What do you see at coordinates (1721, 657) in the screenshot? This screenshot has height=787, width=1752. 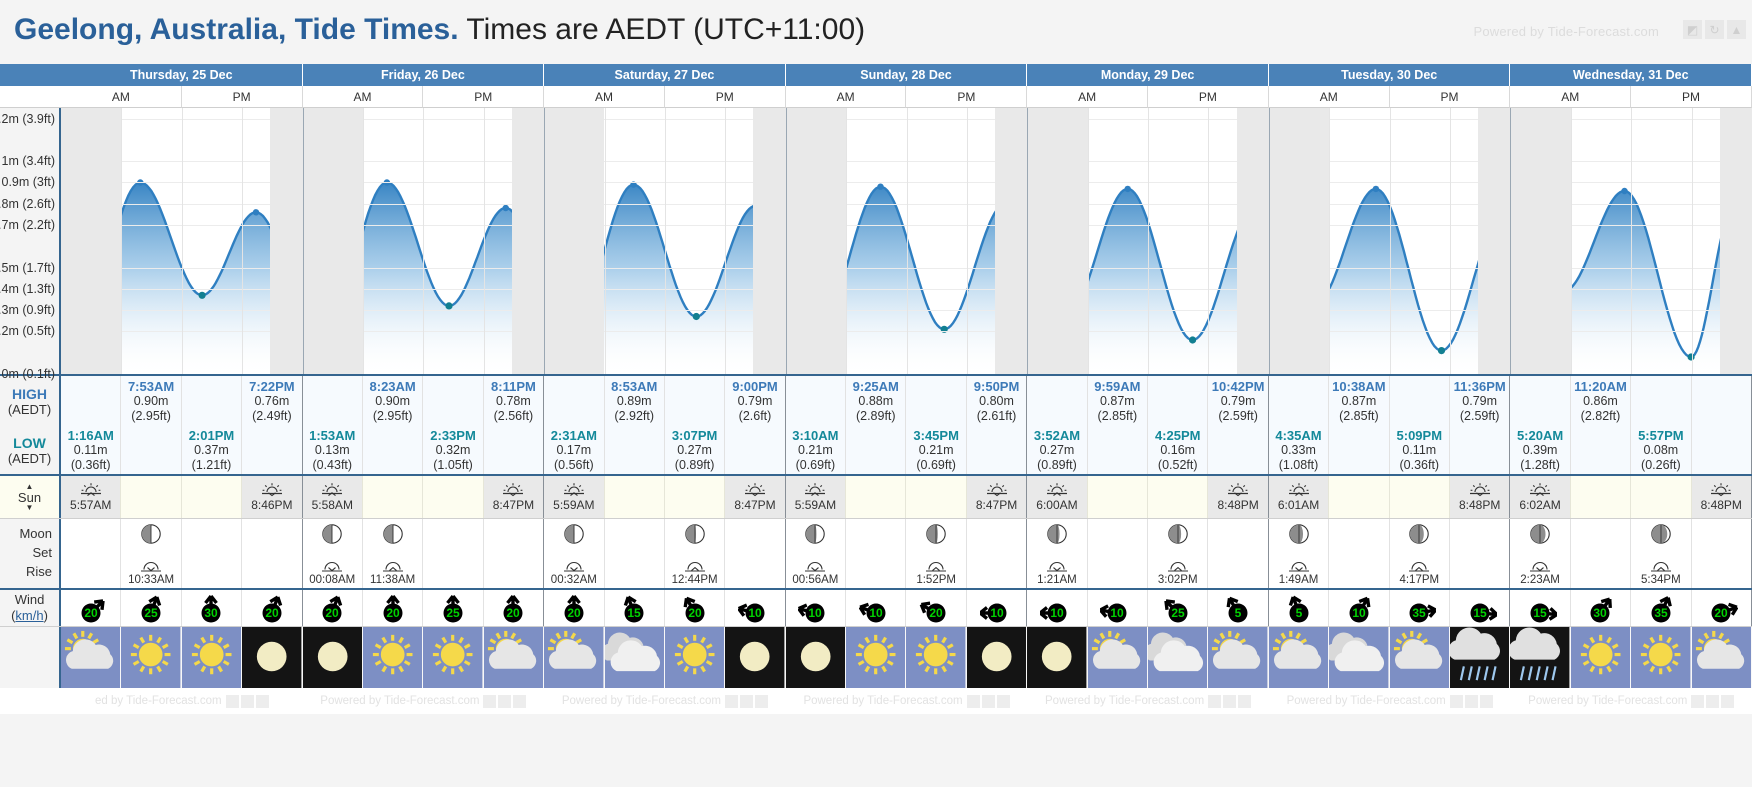 I see `weather-icon-partly-cloudy-day` at bounding box center [1721, 657].